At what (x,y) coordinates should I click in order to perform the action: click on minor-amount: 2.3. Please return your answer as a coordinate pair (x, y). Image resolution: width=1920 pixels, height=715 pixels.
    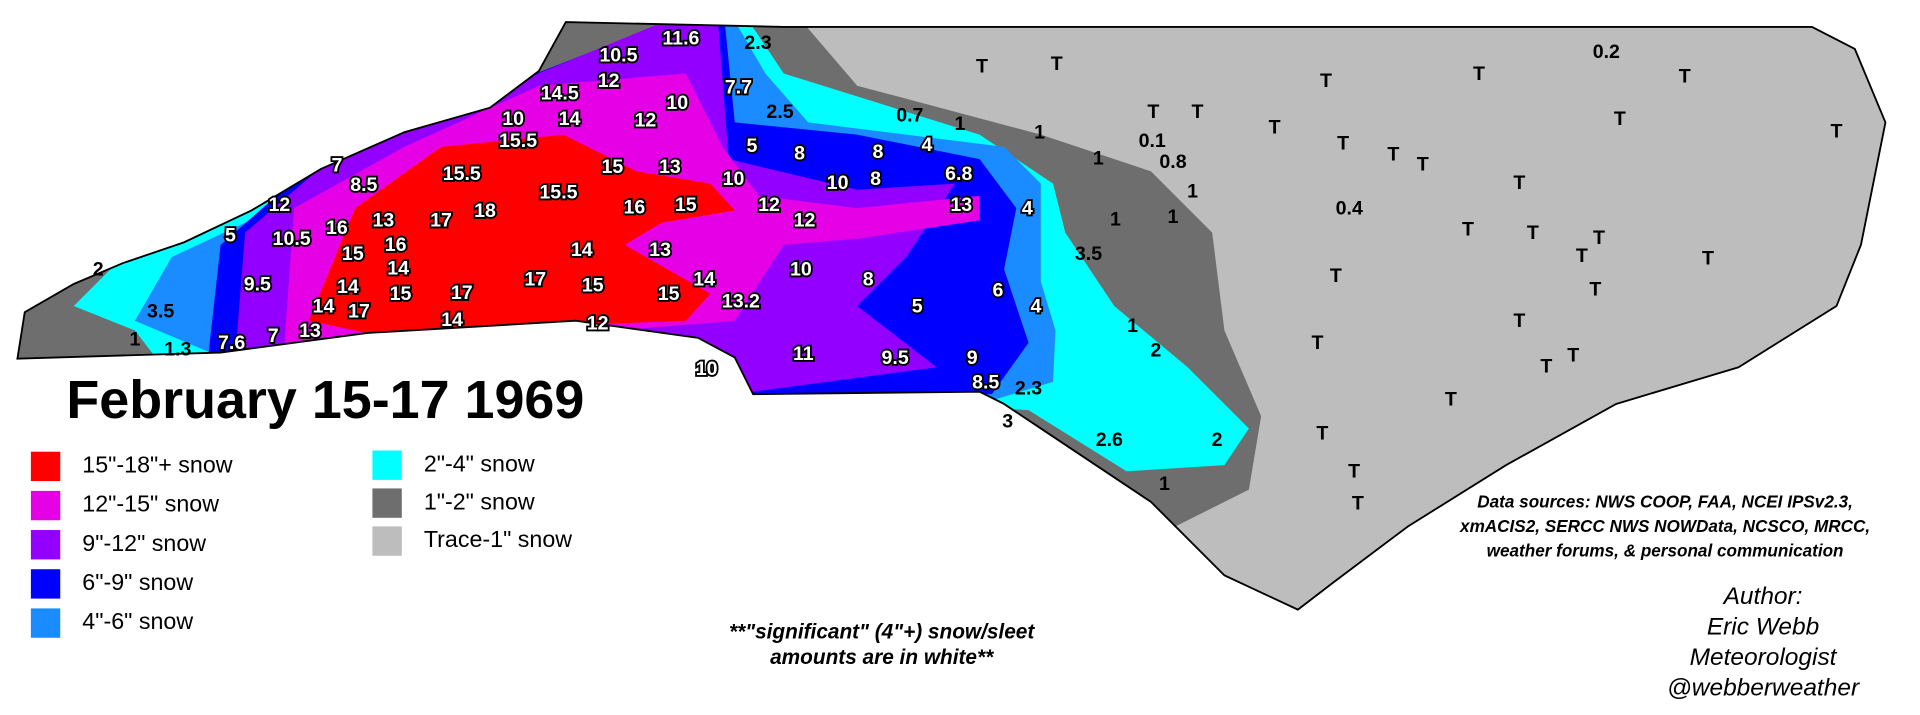
    Looking at the image, I should click on (1028, 388).